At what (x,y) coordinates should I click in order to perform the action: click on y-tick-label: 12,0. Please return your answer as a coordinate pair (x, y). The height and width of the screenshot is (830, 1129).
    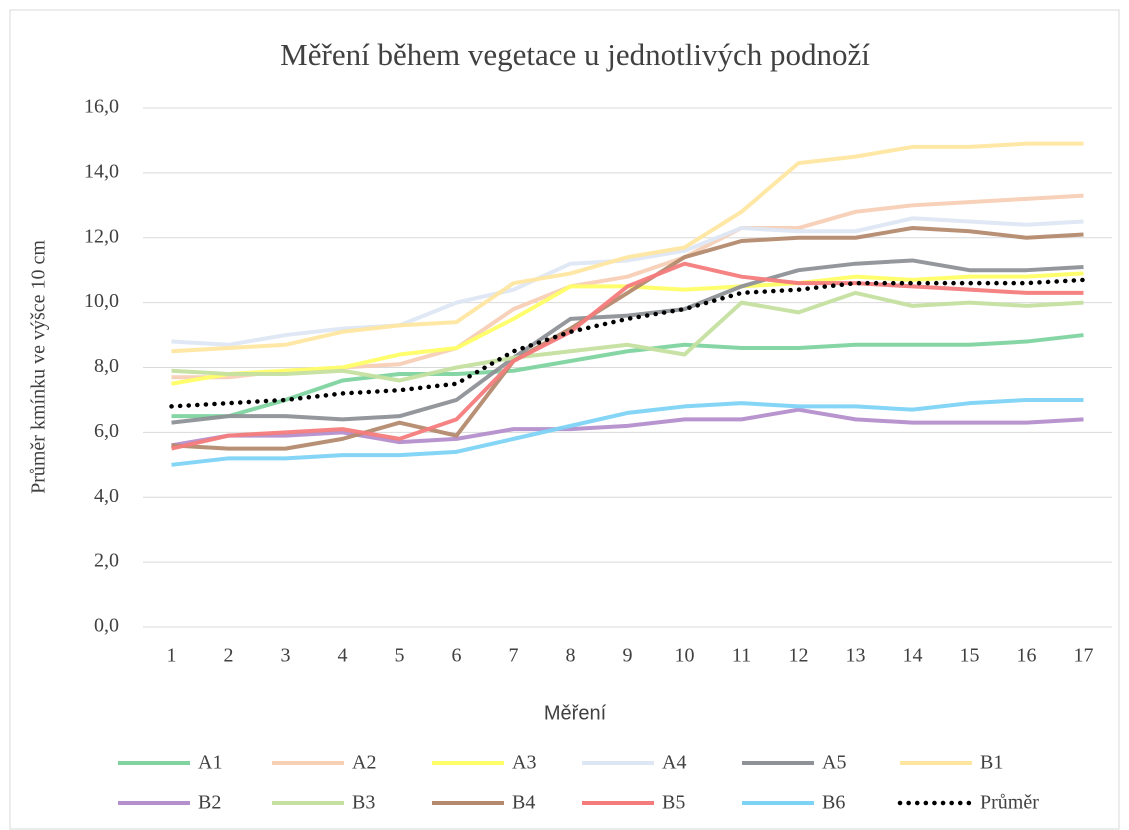
    Looking at the image, I should click on (101, 236).